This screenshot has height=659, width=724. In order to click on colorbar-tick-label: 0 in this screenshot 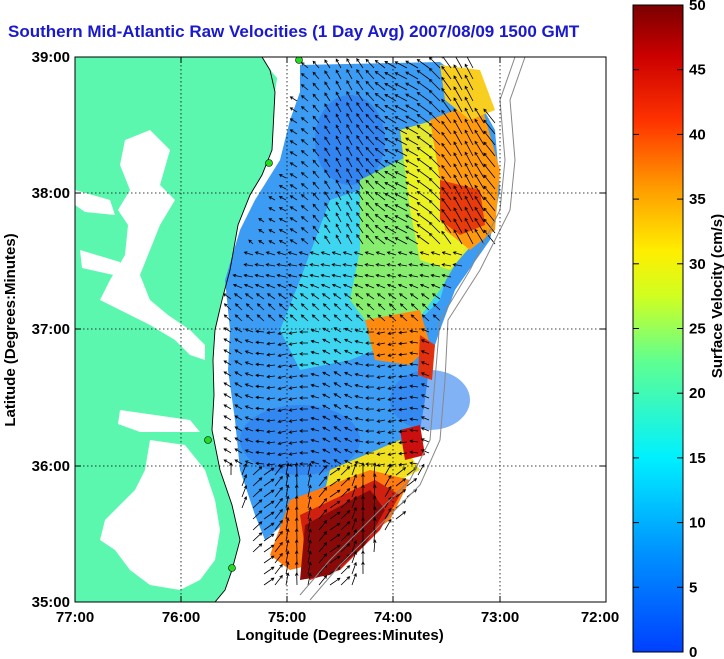, I will do `click(693, 651)`.